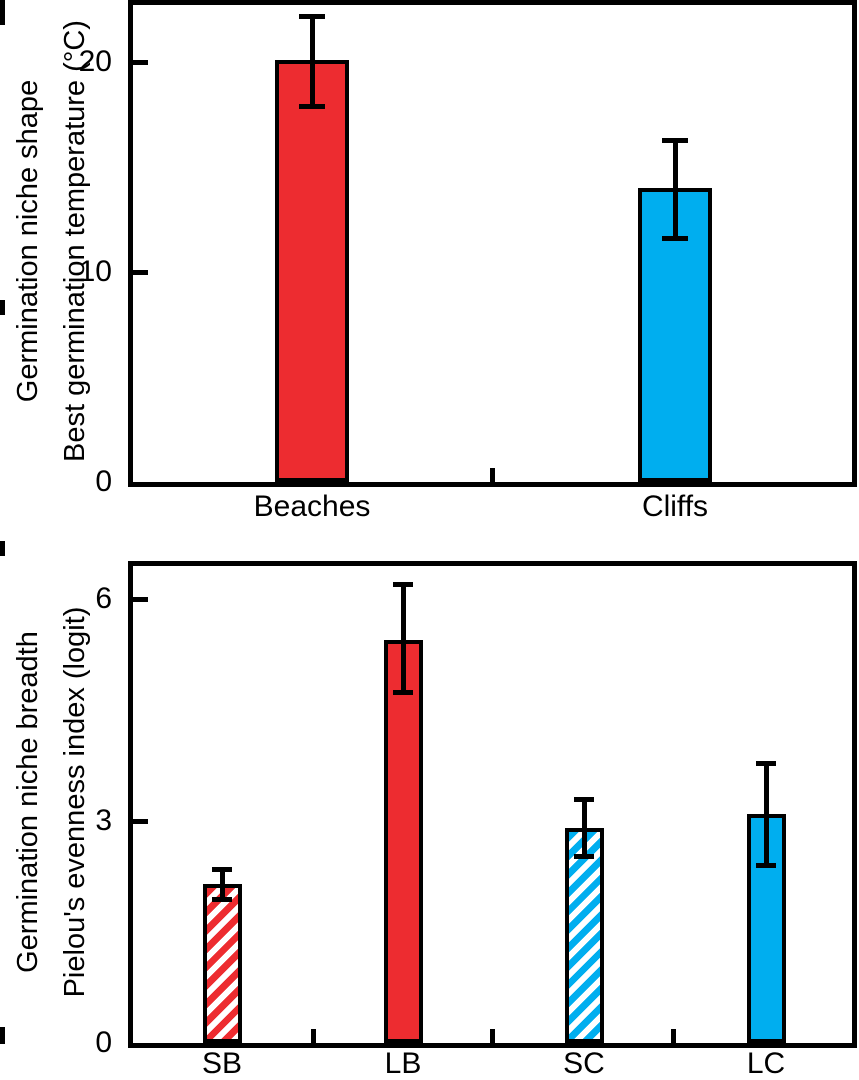 This screenshot has width=859, height=1080. What do you see at coordinates (222, 884) in the screenshot?
I see `error-bar-sb` at bounding box center [222, 884].